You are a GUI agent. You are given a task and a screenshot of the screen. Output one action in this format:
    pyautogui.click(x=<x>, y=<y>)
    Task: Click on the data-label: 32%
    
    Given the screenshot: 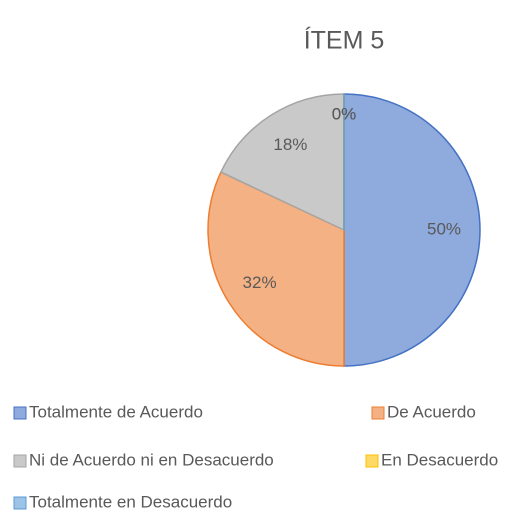 What is the action you would take?
    pyautogui.click(x=260, y=282)
    